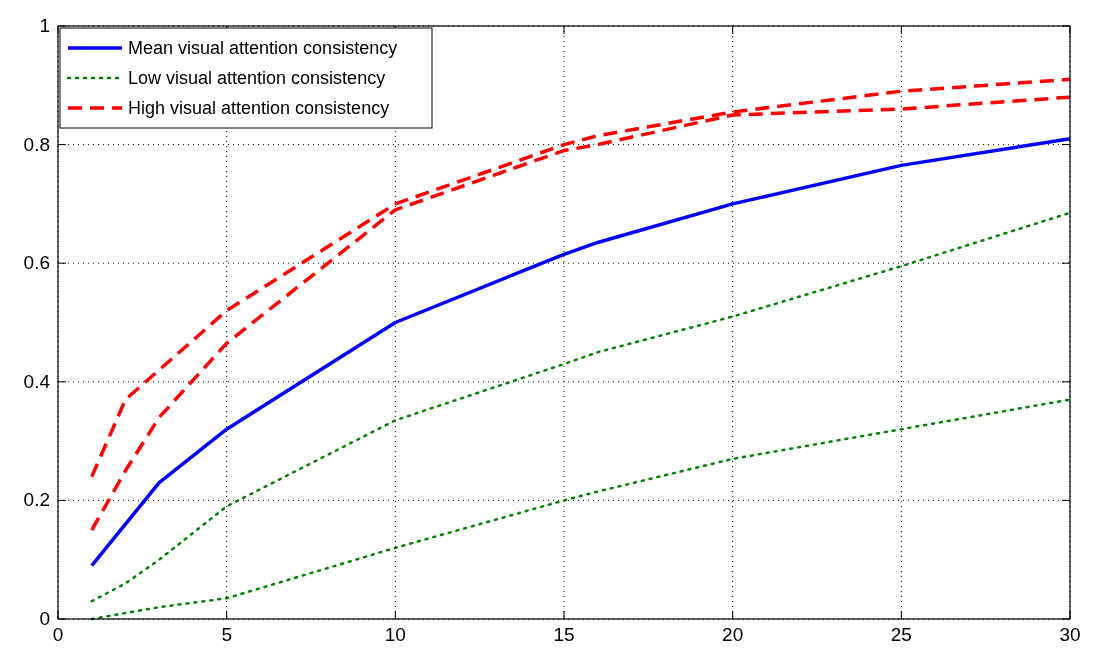 The height and width of the screenshot is (666, 1099). What do you see at coordinates (395, 634) in the screenshot?
I see `x-tick-label: 10` at bounding box center [395, 634].